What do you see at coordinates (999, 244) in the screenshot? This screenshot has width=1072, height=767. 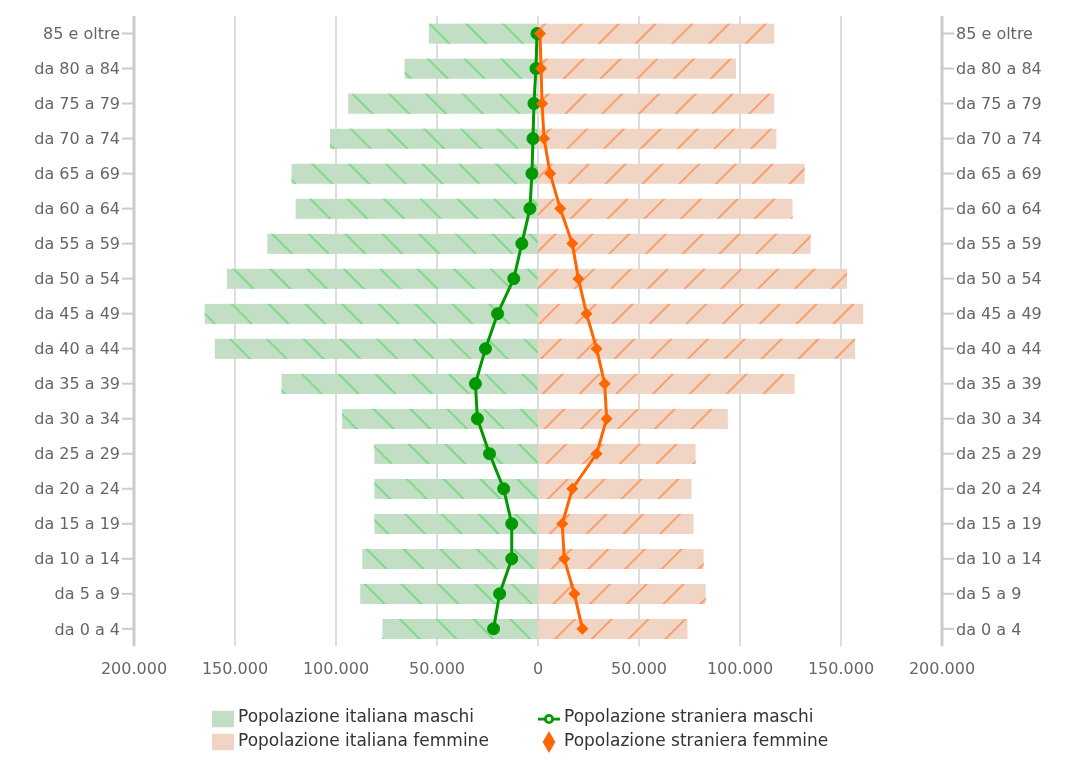 I see `category-label: da 55 a 59` at bounding box center [999, 244].